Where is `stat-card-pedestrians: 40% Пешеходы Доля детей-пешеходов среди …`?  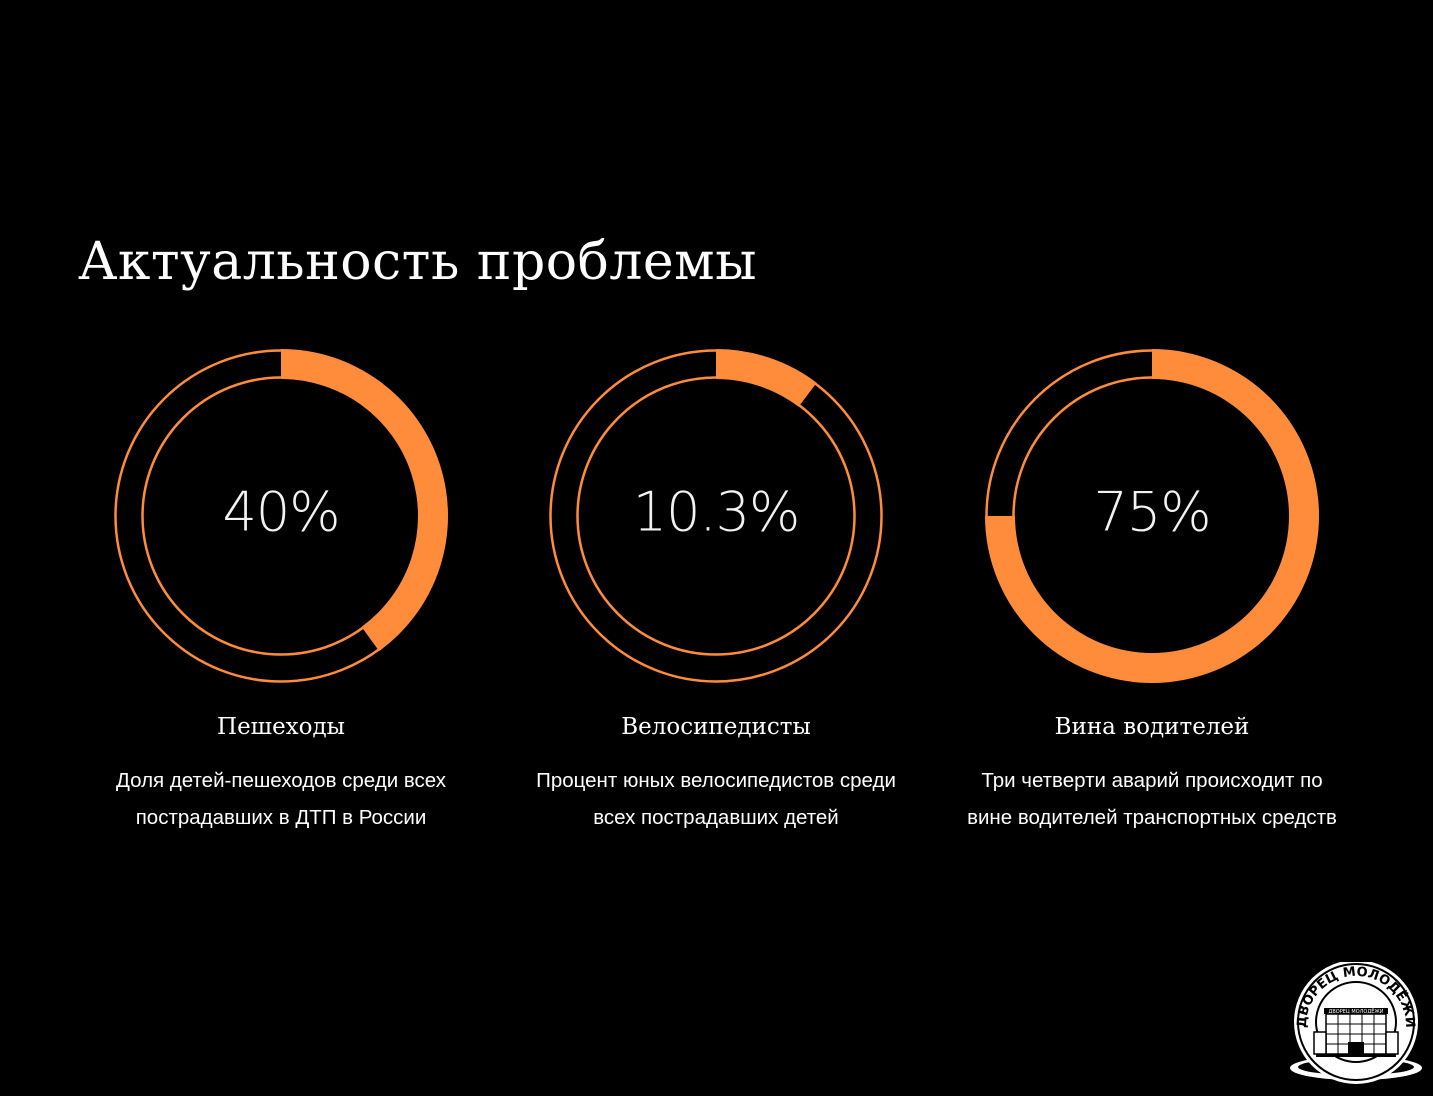 stat-card-pedestrians: 40% Пешеходы Доля детей-пешеходов среди … is located at coordinates (281, 596).